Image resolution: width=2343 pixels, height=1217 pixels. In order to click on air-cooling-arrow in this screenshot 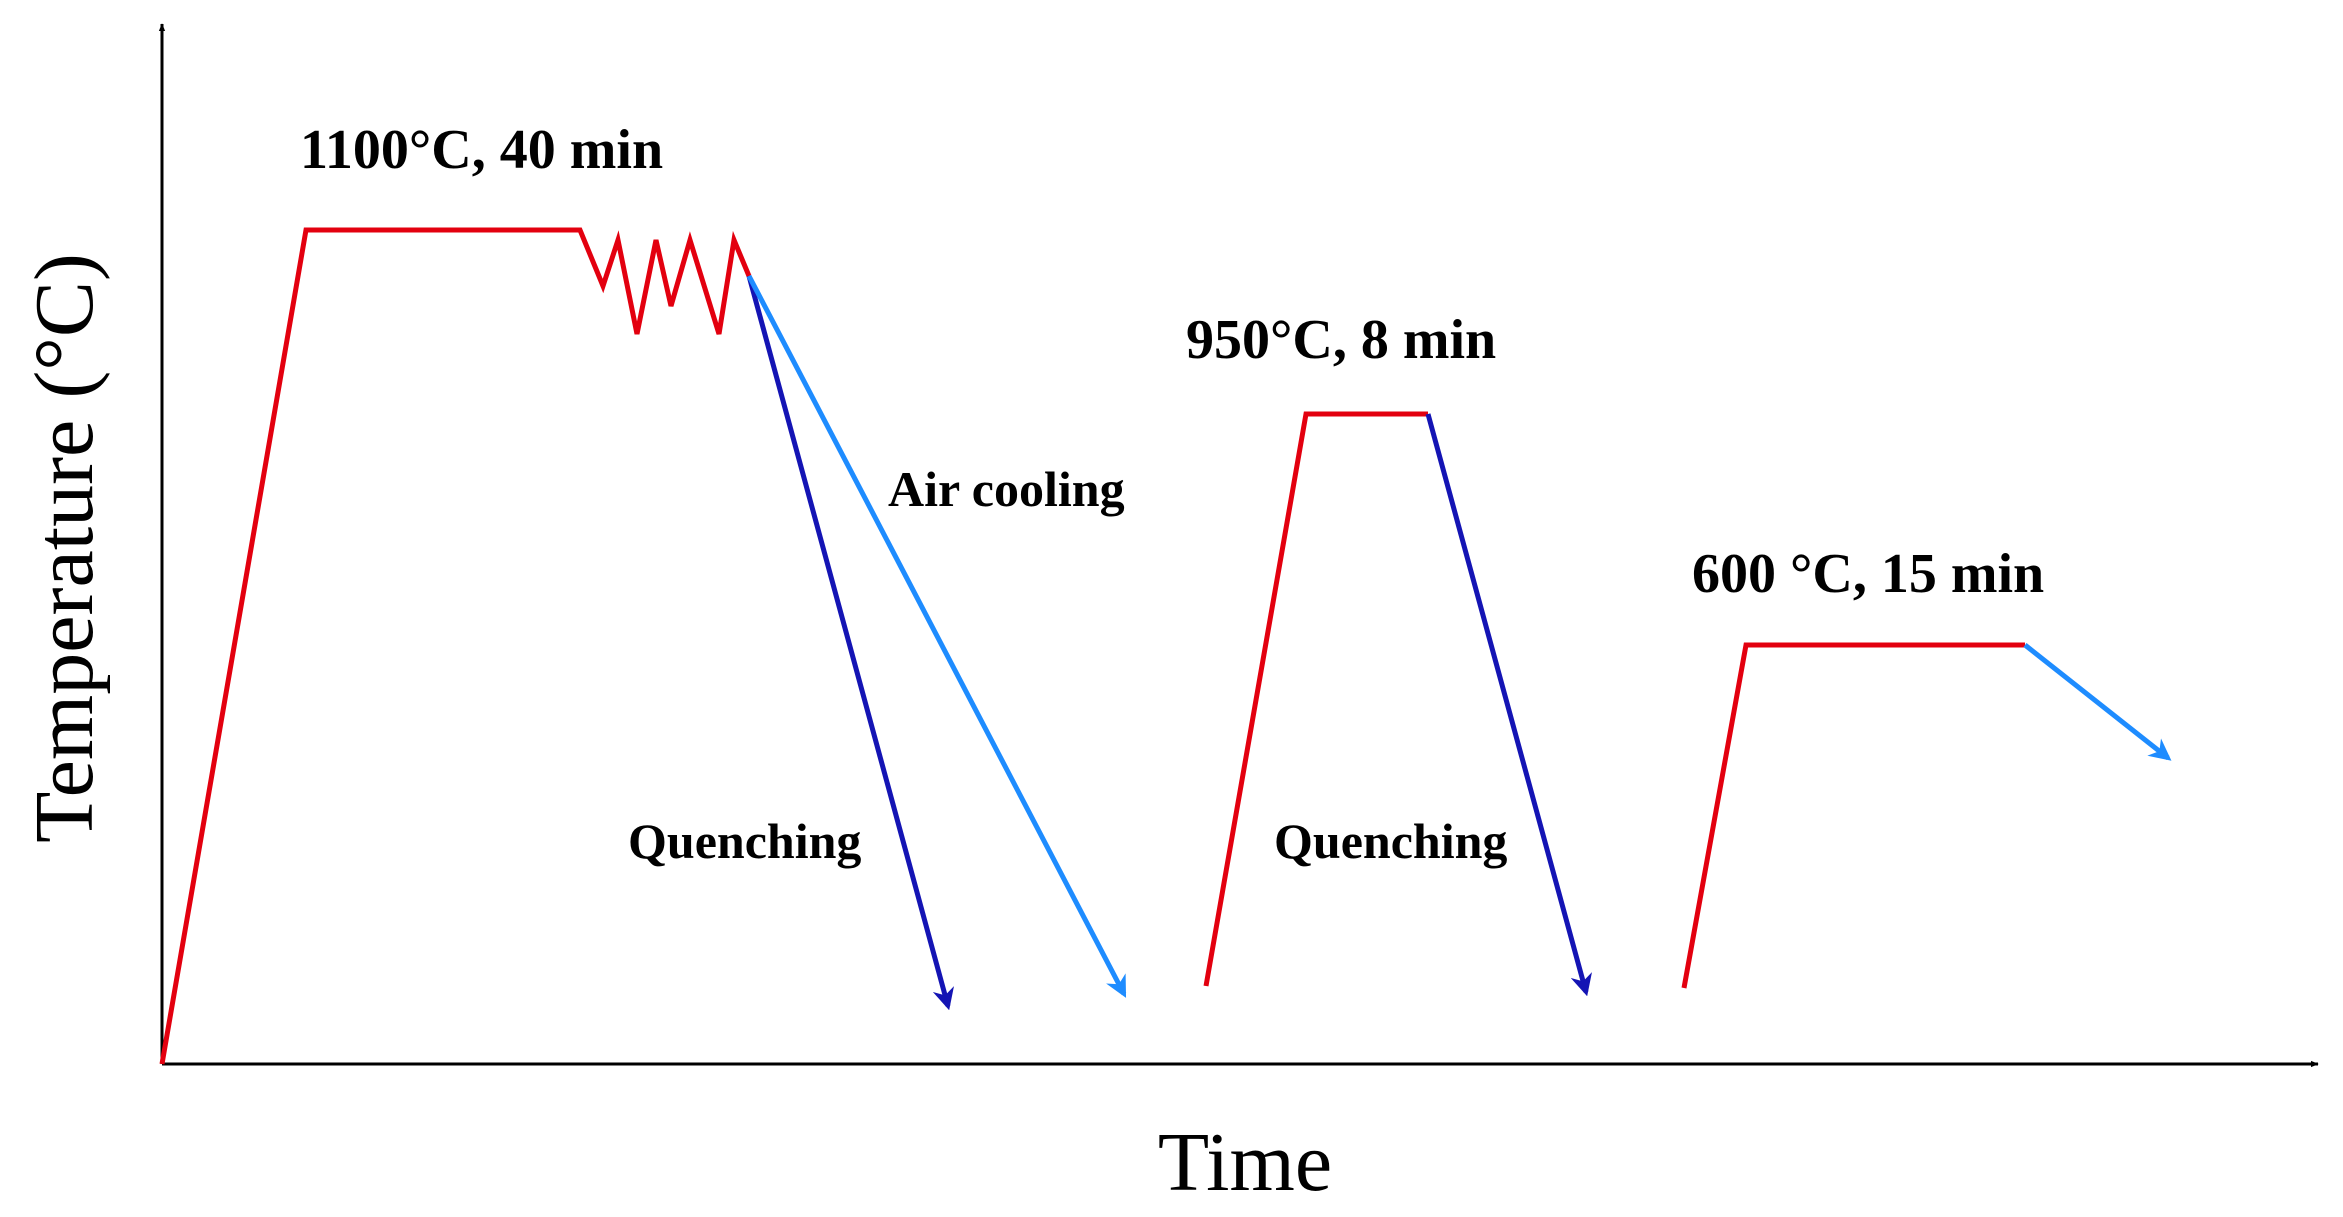, I will do `click(936, 636)`.